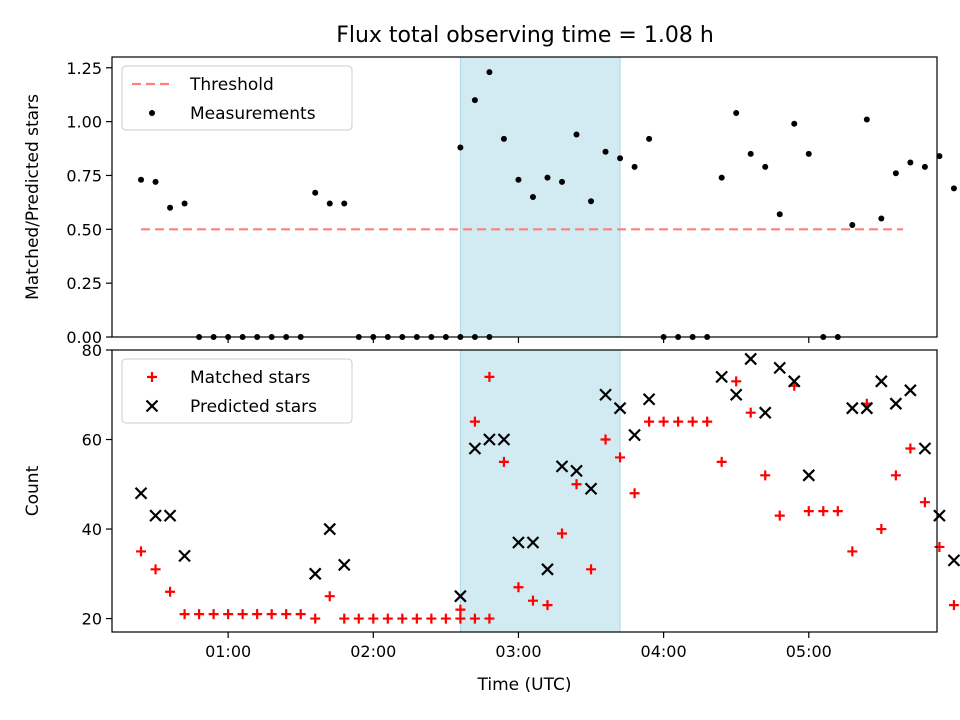 This screenshot has width=960, height=720. I want to click on x-tick-label: 04:00, so click(664, 651).